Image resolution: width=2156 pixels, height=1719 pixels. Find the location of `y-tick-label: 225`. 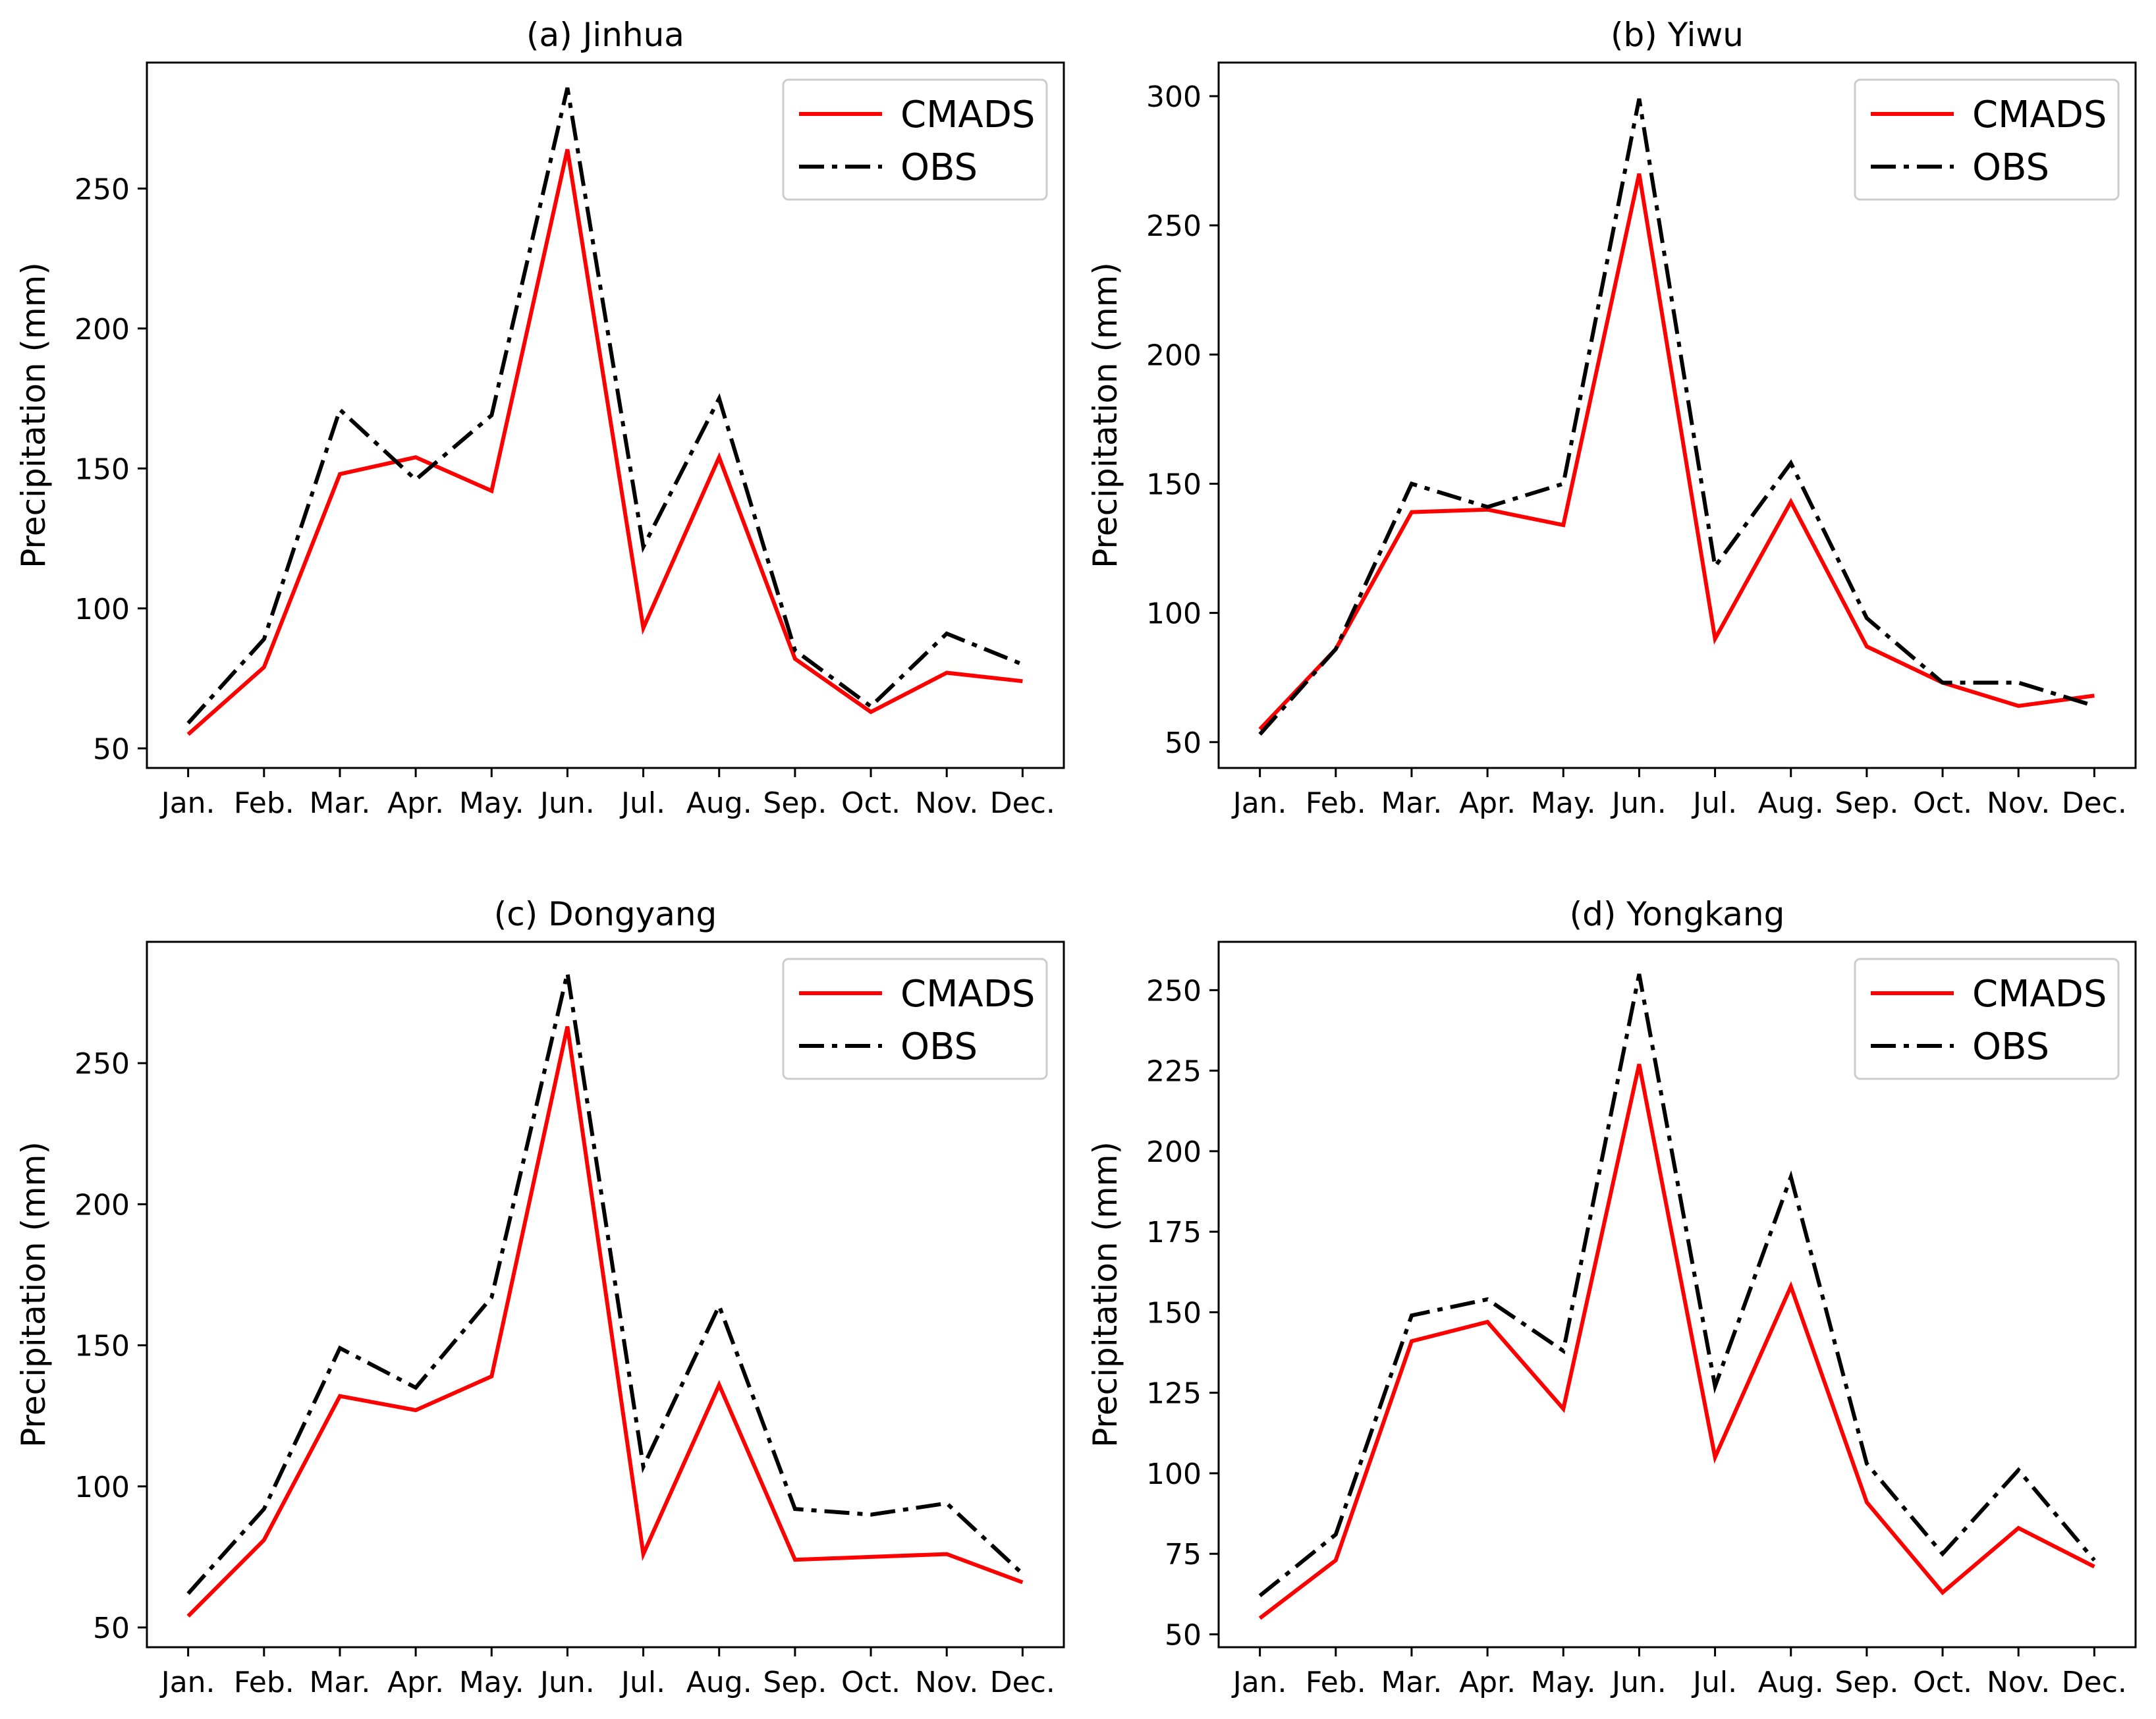

y-tick-label: 225 is located at coordinates (1174, 1072).